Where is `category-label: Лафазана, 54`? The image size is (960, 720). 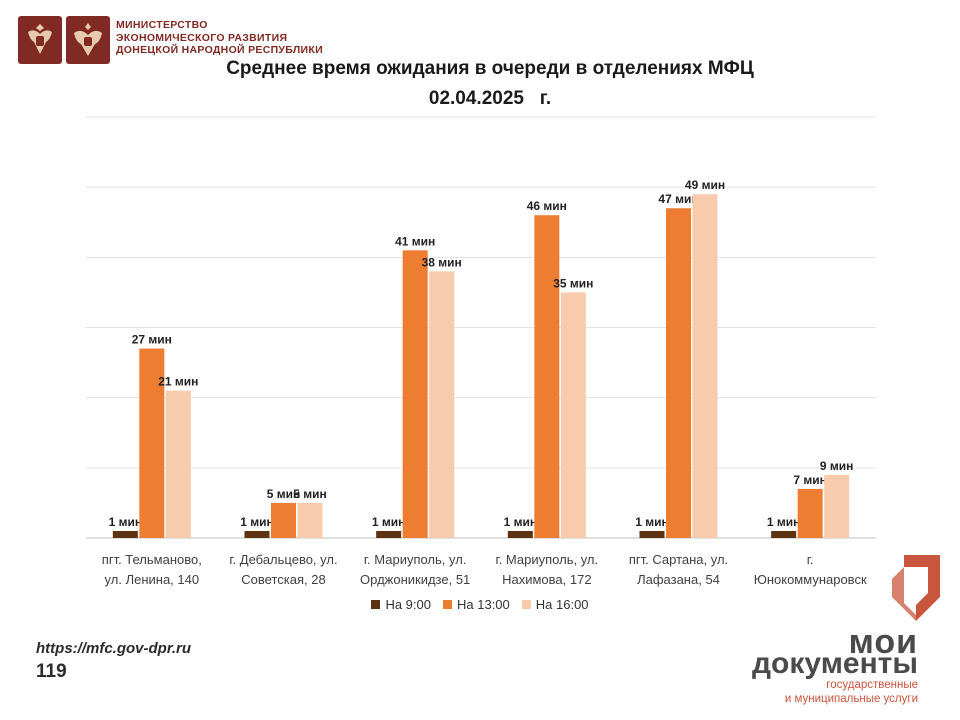 category-label: Лафазана, 54 is located at coordinates (678, 579).